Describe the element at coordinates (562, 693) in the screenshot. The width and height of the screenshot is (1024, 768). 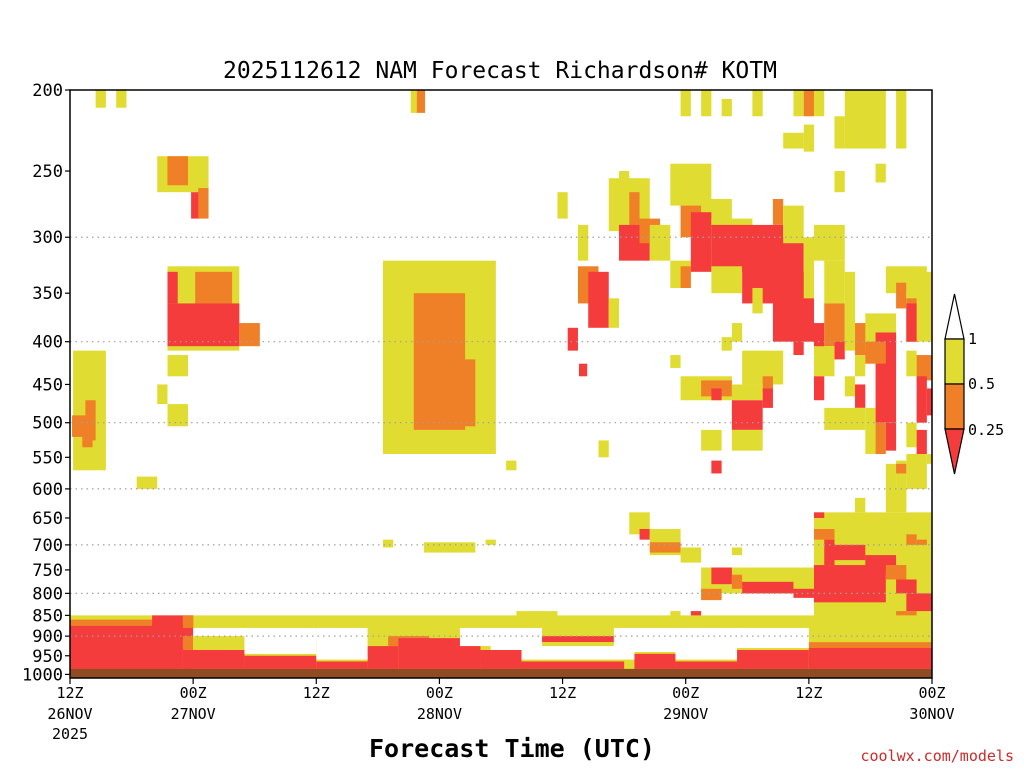
I see `x-tick-time-48: 12Z` at that location.